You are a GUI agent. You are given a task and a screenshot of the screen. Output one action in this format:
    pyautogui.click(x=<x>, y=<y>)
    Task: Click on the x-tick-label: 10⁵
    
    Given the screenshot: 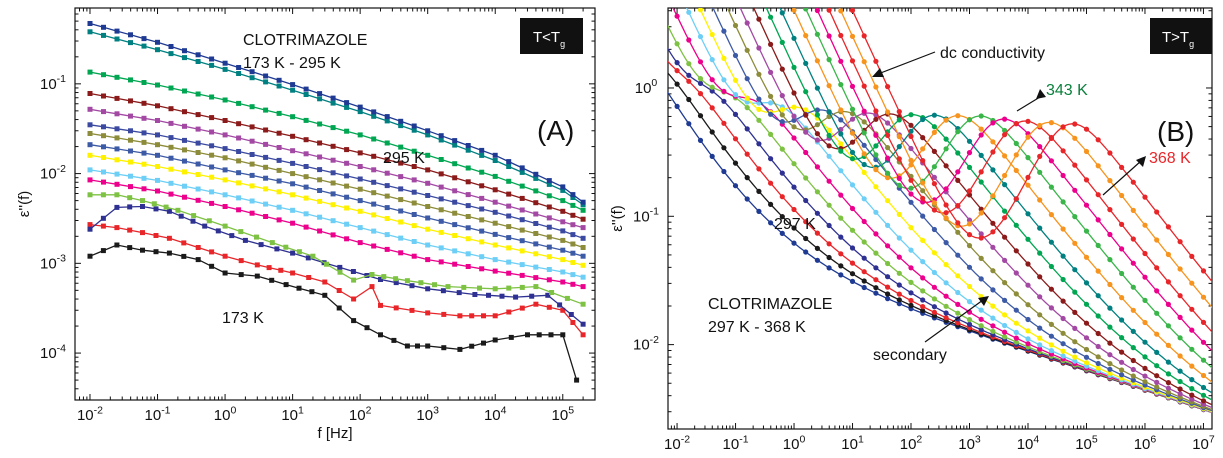 What is the action you would take?
    pyautogui.click(x=563, y=414)
    